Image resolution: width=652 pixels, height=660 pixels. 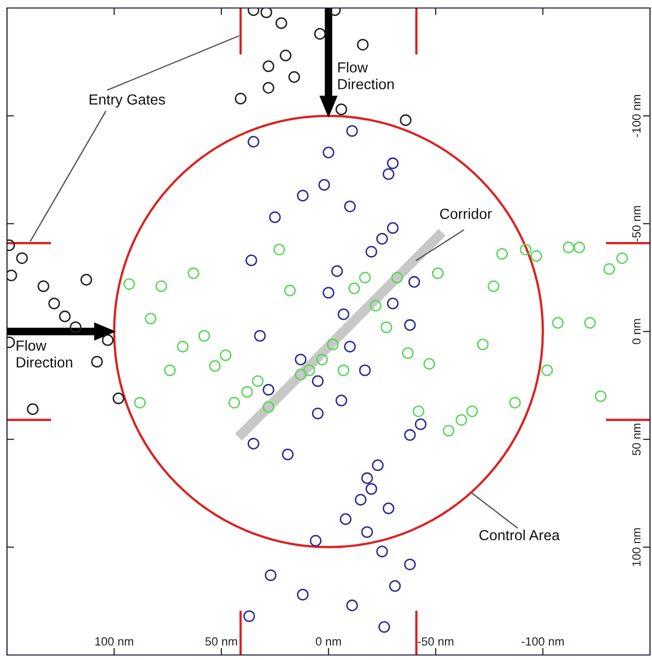 What do you see at coordinates (636, 440) in the screenshot?
I see `y-tick-label: 50 nm` at bounding box center [636, 440].